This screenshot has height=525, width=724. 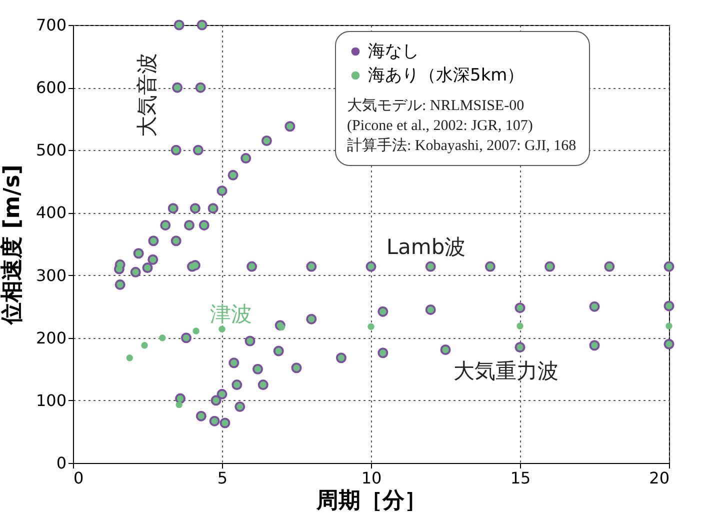 What do you see at coordinates (51, 400) in the screenshot?
I see `y-tick-label: 100` at bounding box center [51, 400].